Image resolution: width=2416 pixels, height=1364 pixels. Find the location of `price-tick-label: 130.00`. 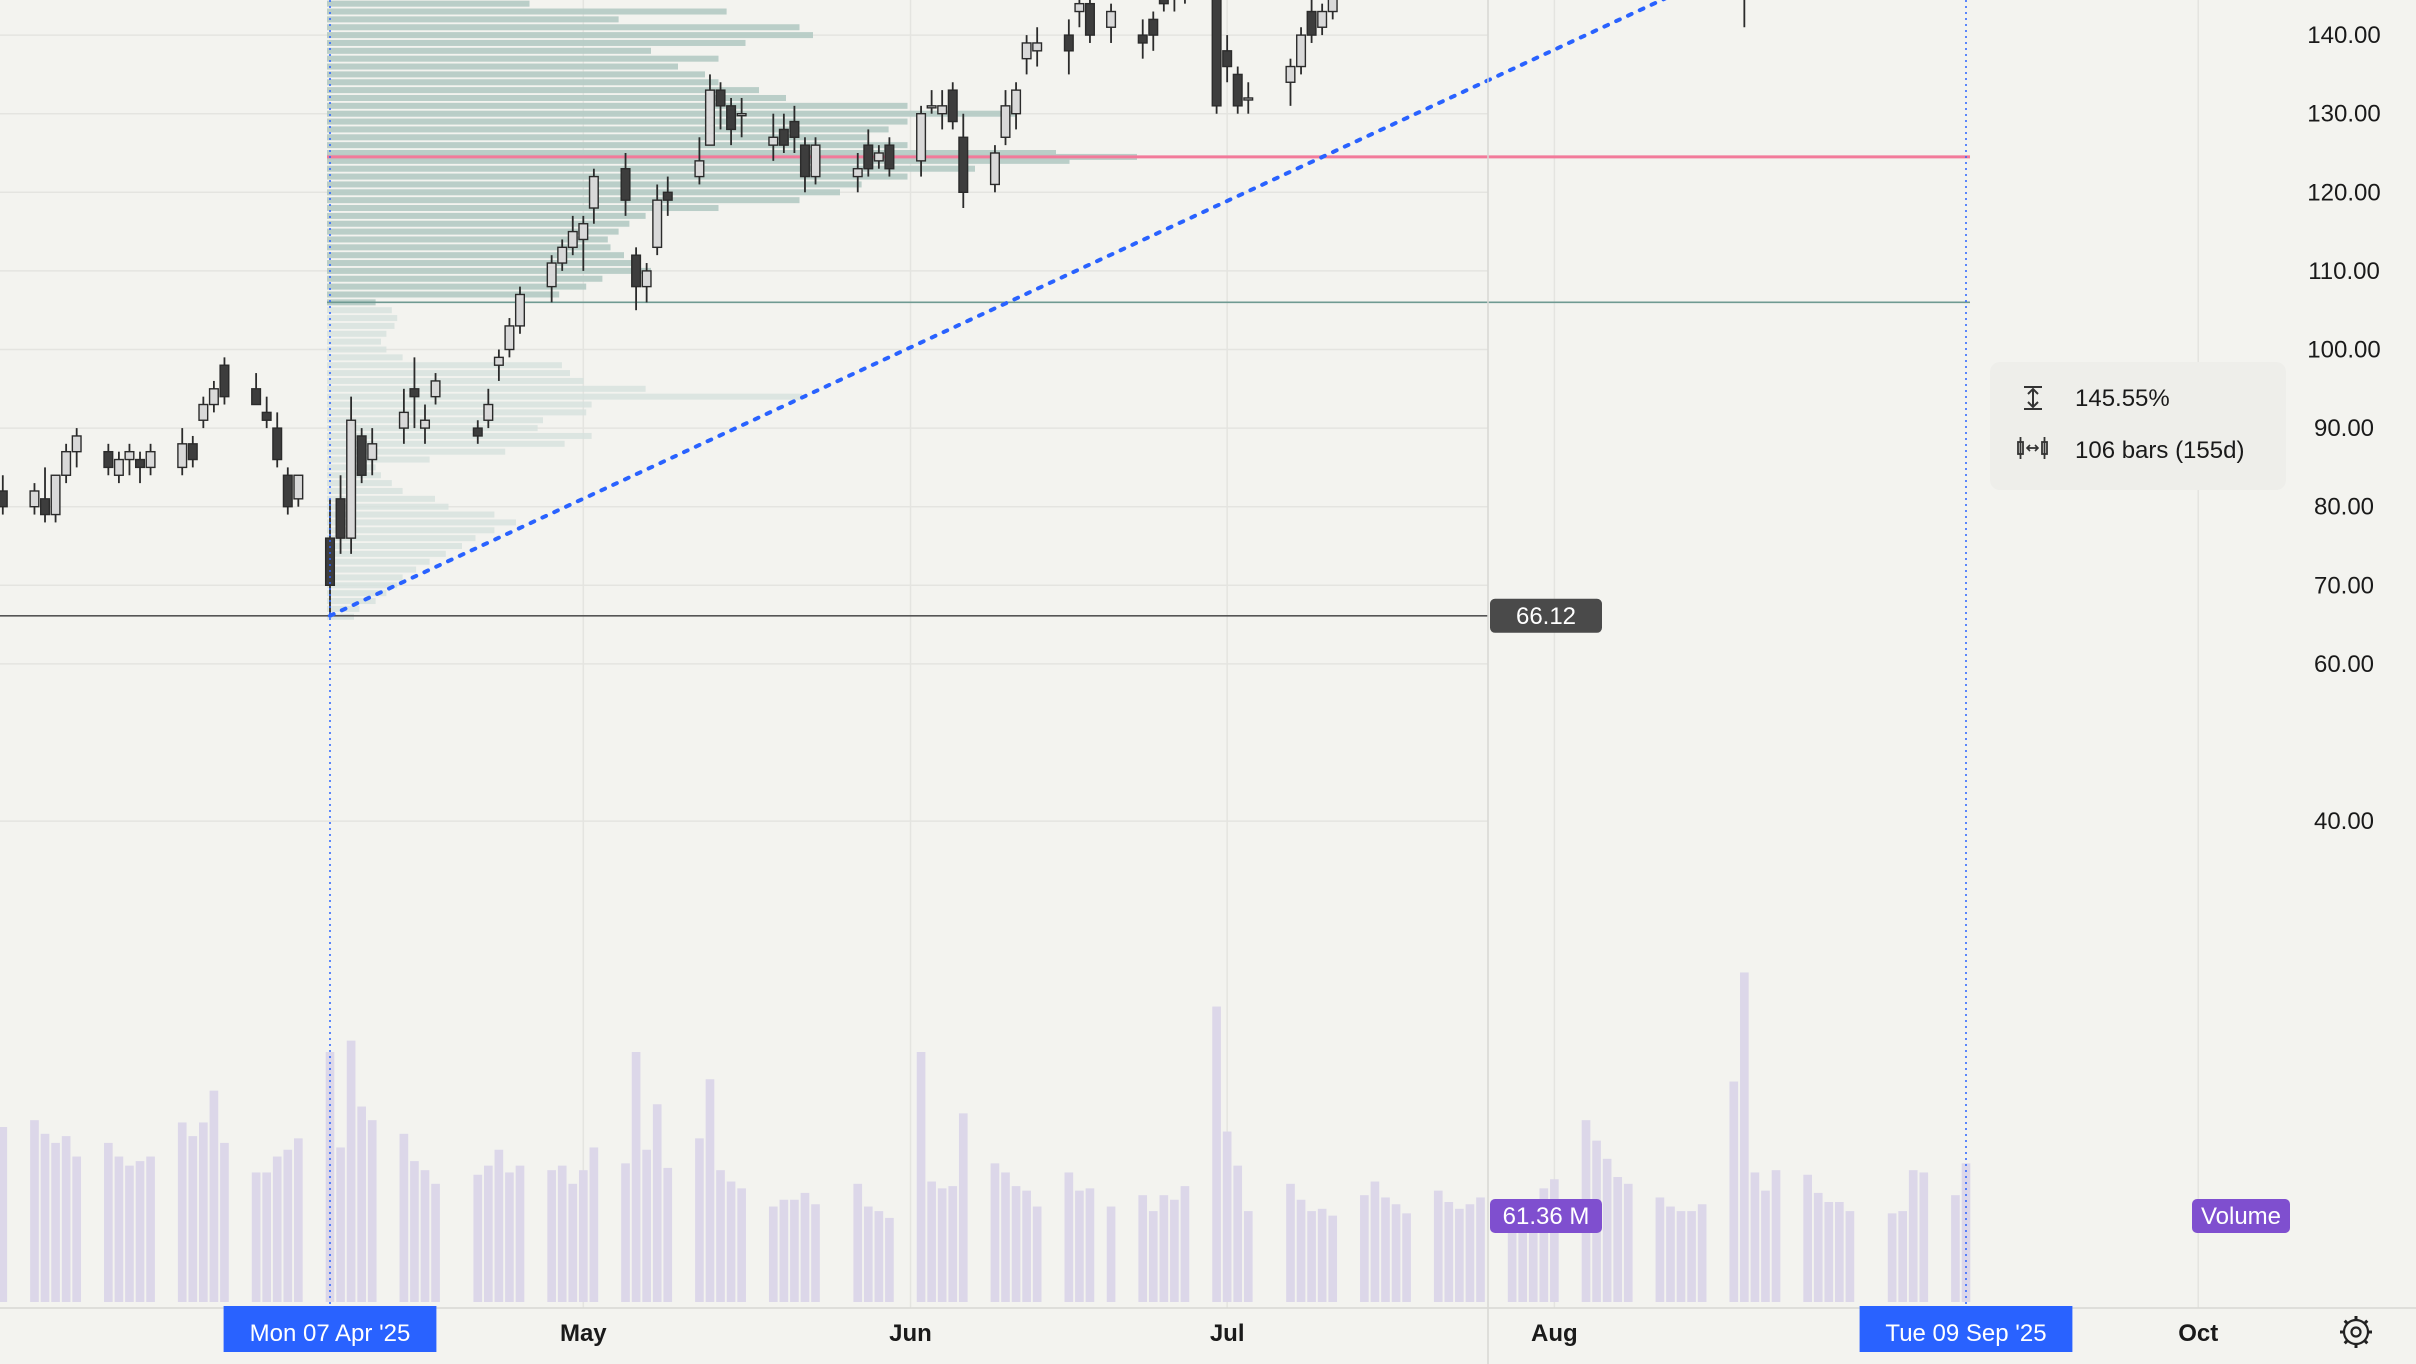

price-tick-label: 130.00 is located at coordinates (2343, 114).